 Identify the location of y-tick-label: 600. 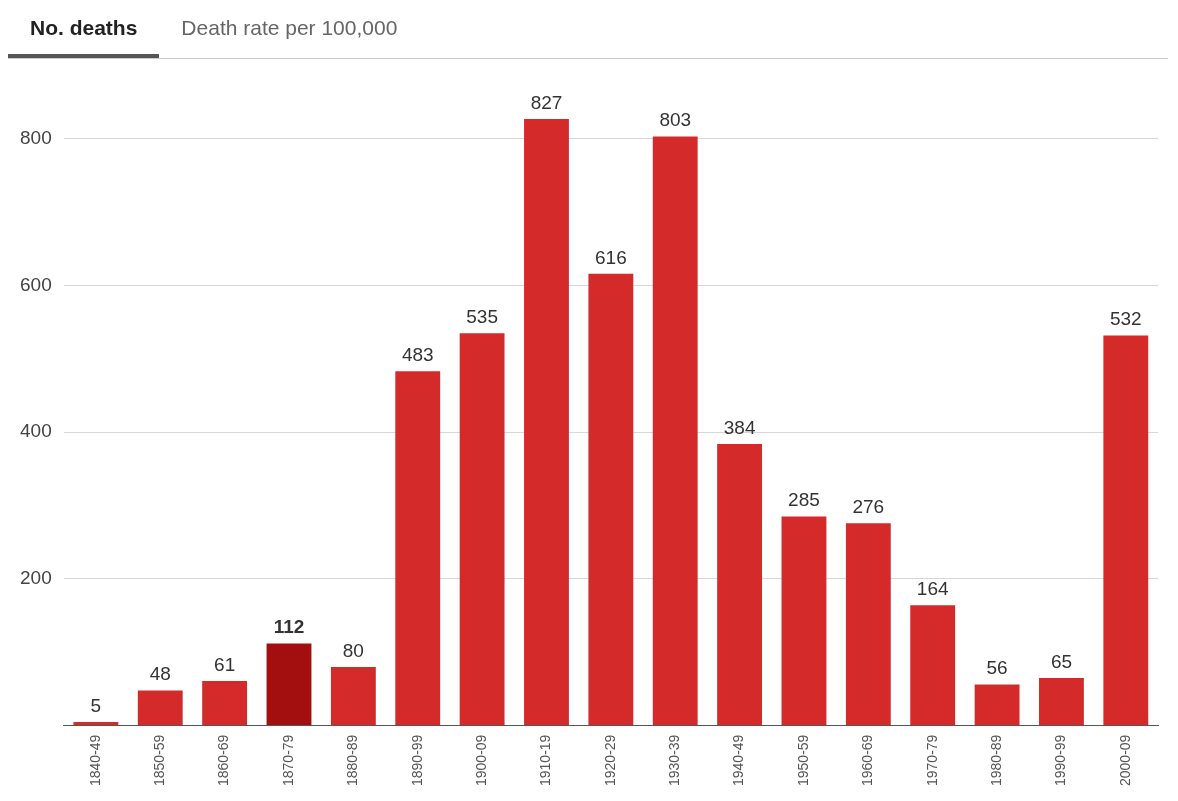
(36, 284).